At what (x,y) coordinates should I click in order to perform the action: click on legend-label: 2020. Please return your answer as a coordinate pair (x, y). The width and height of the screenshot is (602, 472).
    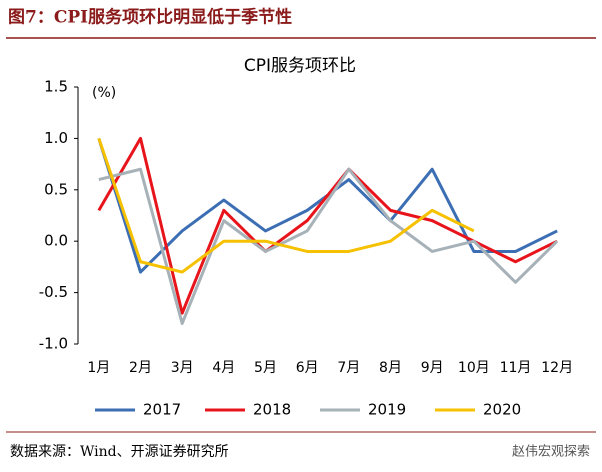
    Looking at the image, I should click on (502, 410).